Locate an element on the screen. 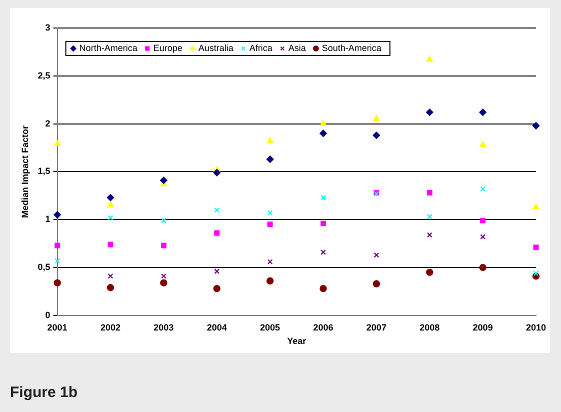 The height and width of the screenshot is (412, 561). x-tick-label: 2009 is located at coordinates (482, 327).